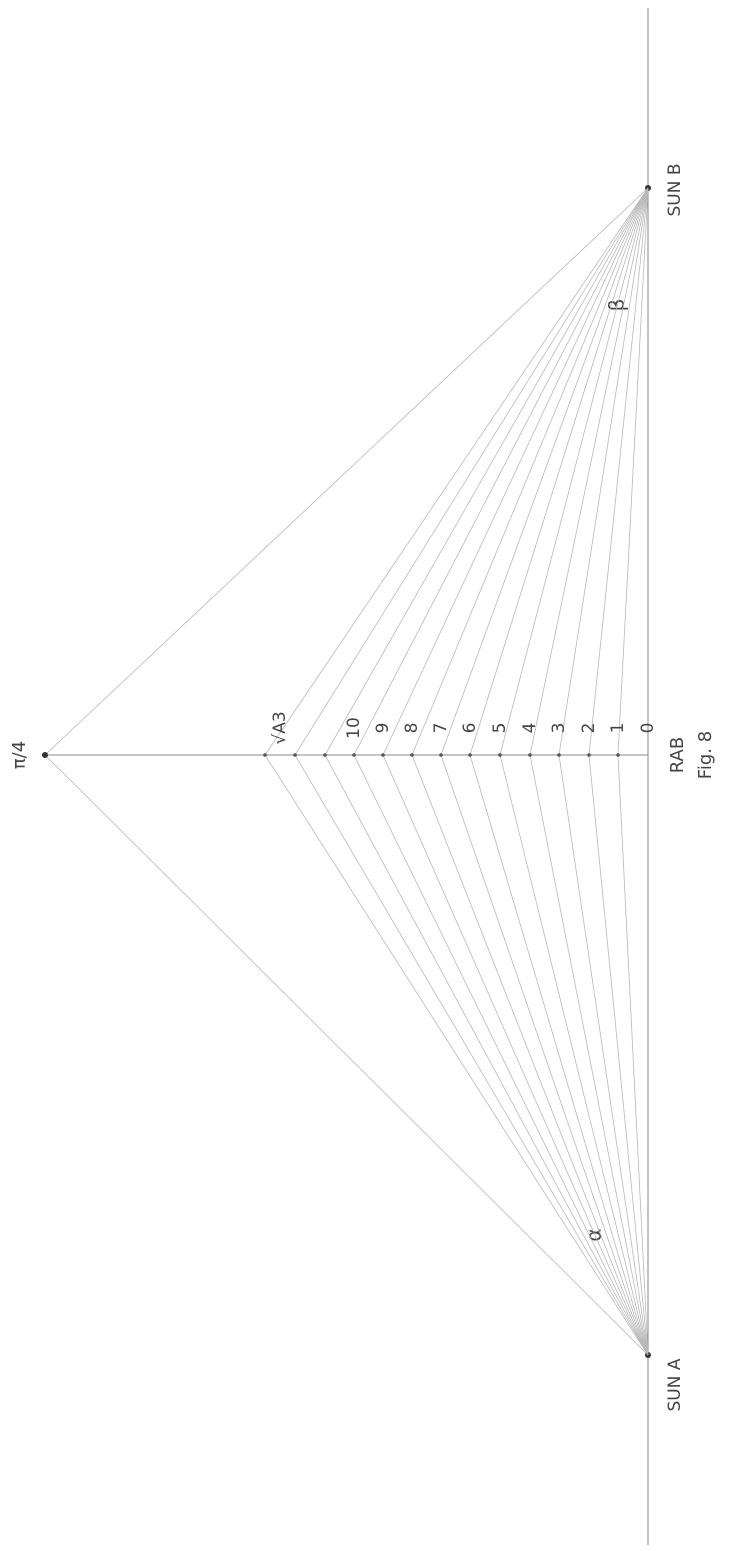  Describe the element at coordinates (675, 189) in the screenshot. I see `sun-b-label: SUN B` at that location.